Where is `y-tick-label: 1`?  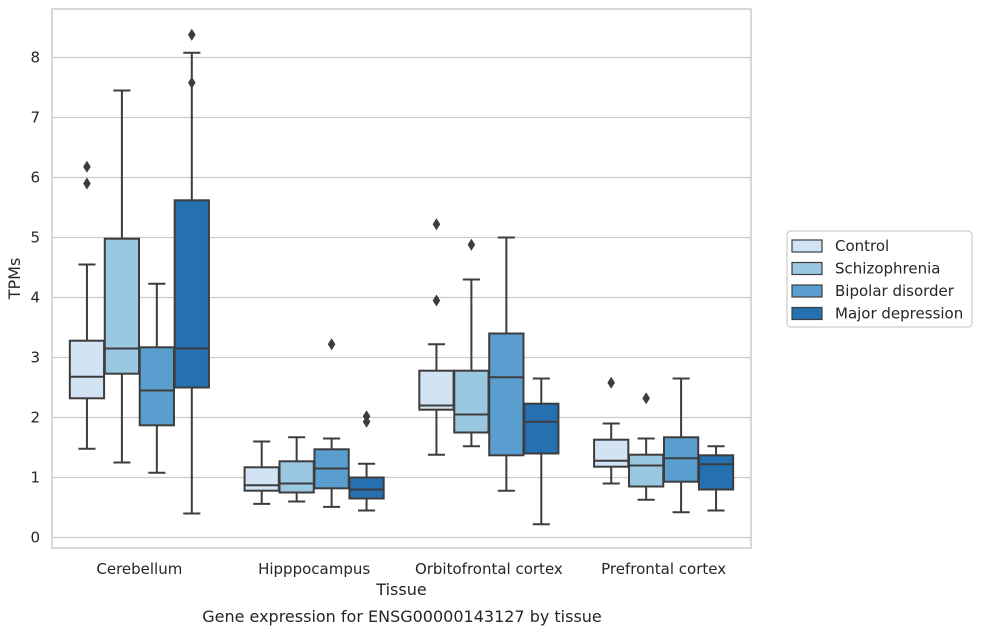 y-tick-label: 1 is located at coordinates (35, 478).